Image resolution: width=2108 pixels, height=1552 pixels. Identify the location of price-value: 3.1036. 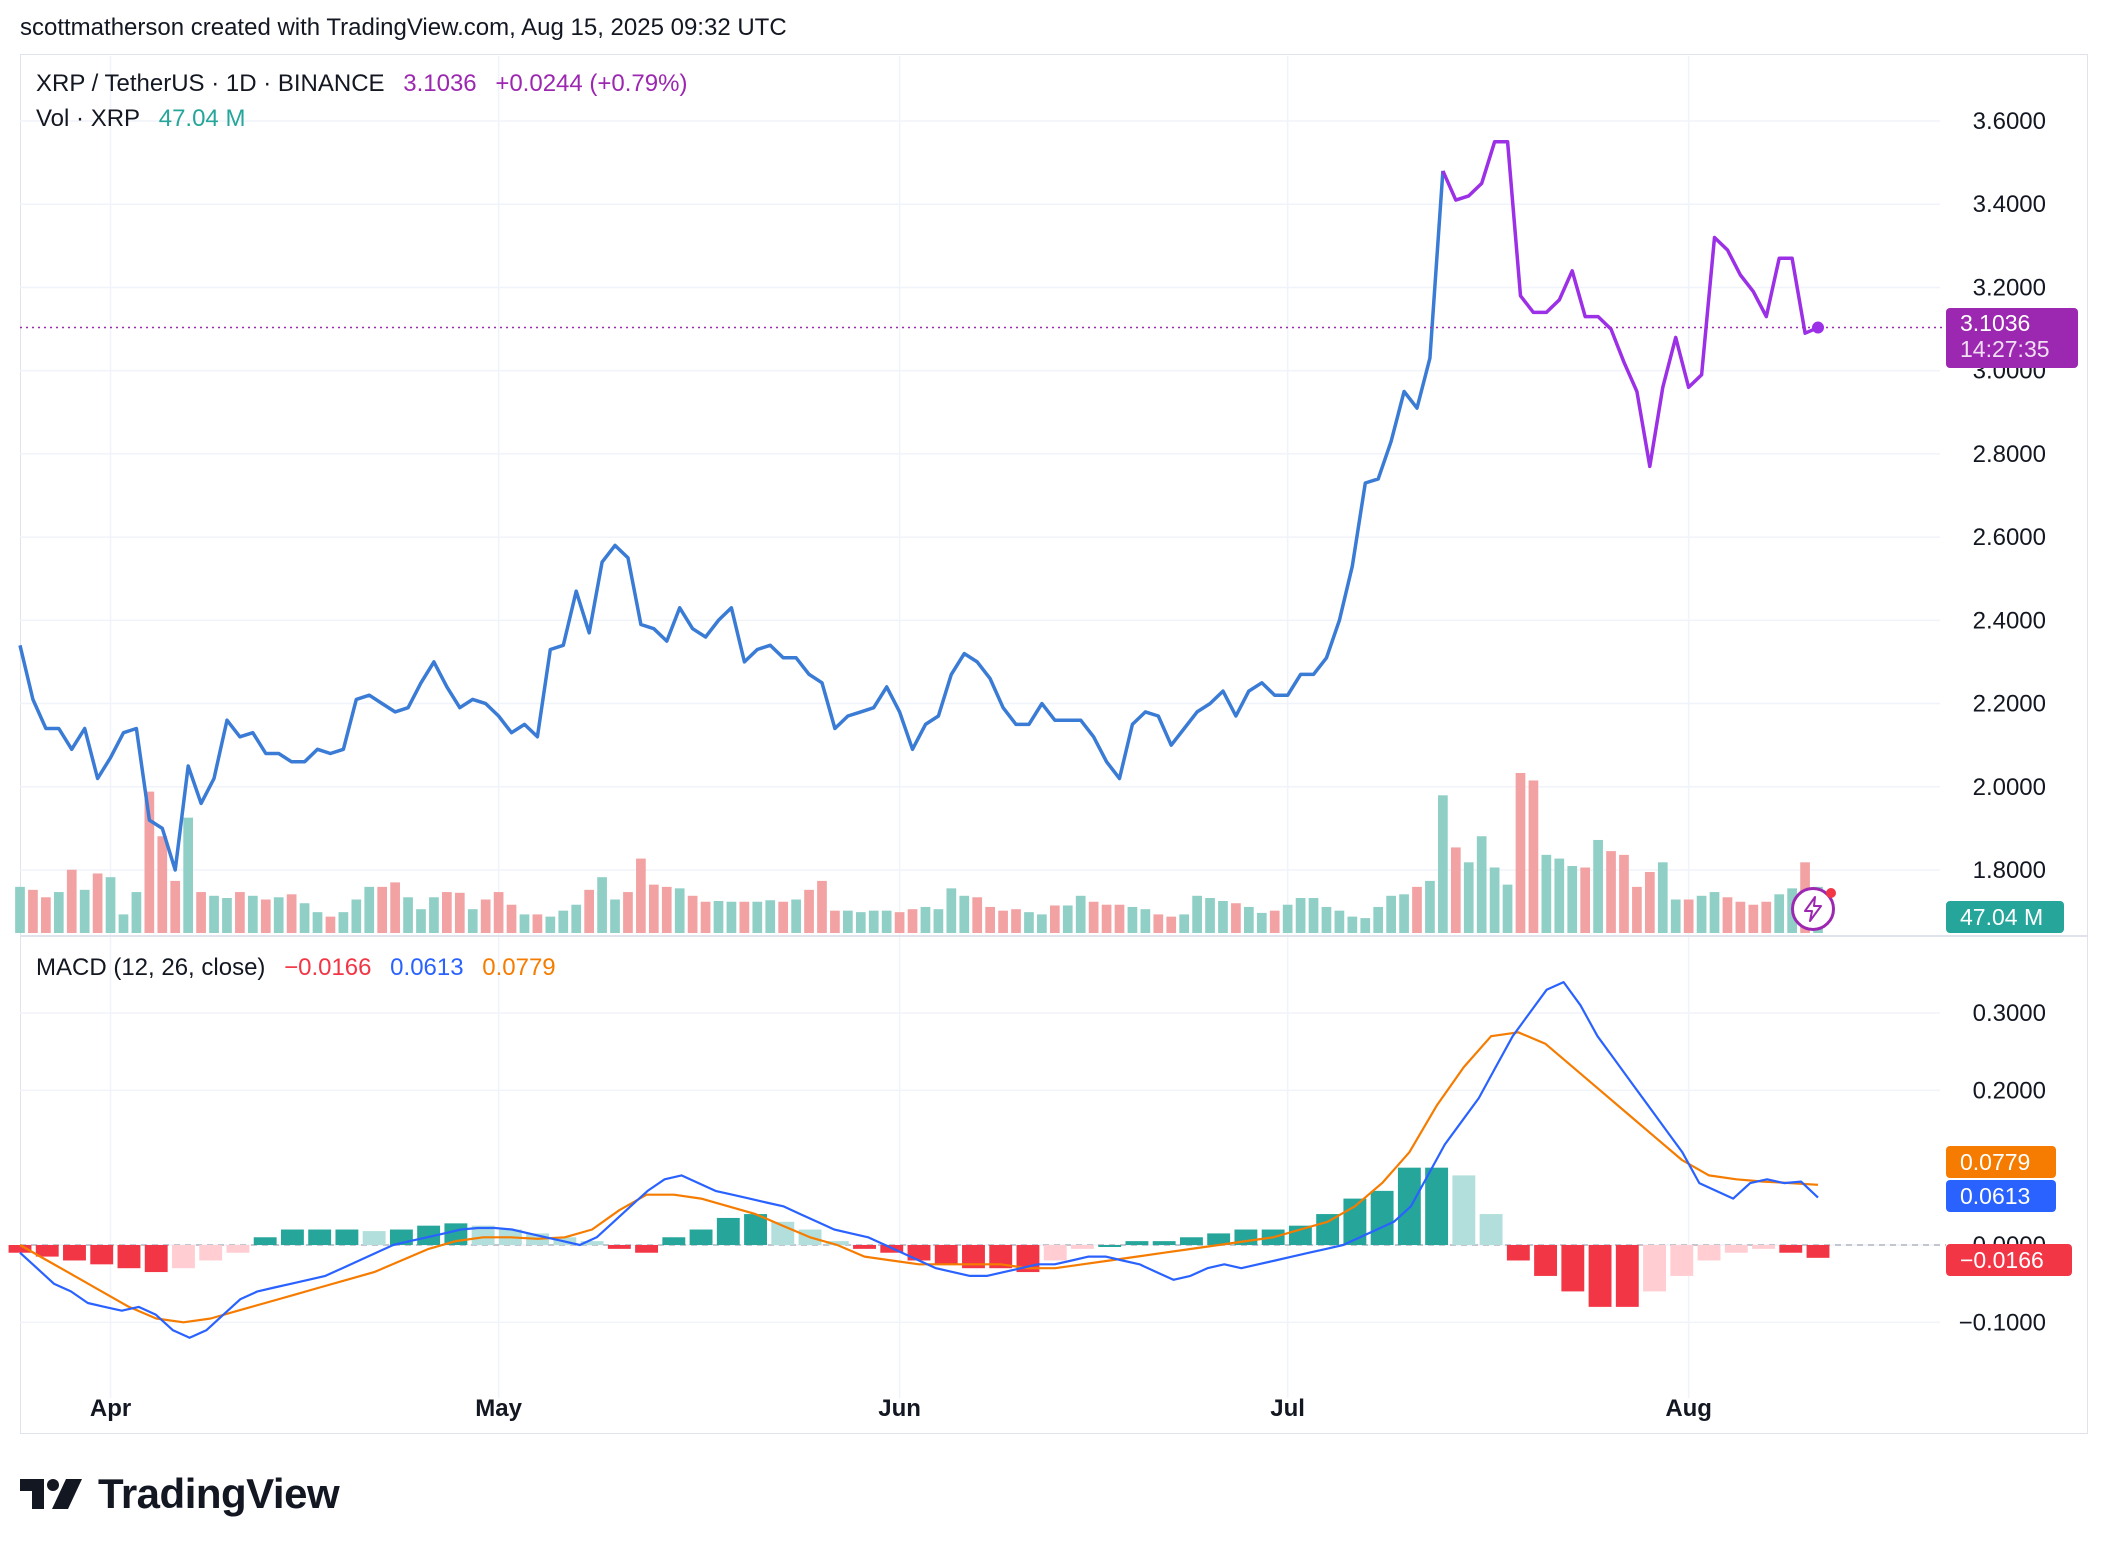
(440, 83).